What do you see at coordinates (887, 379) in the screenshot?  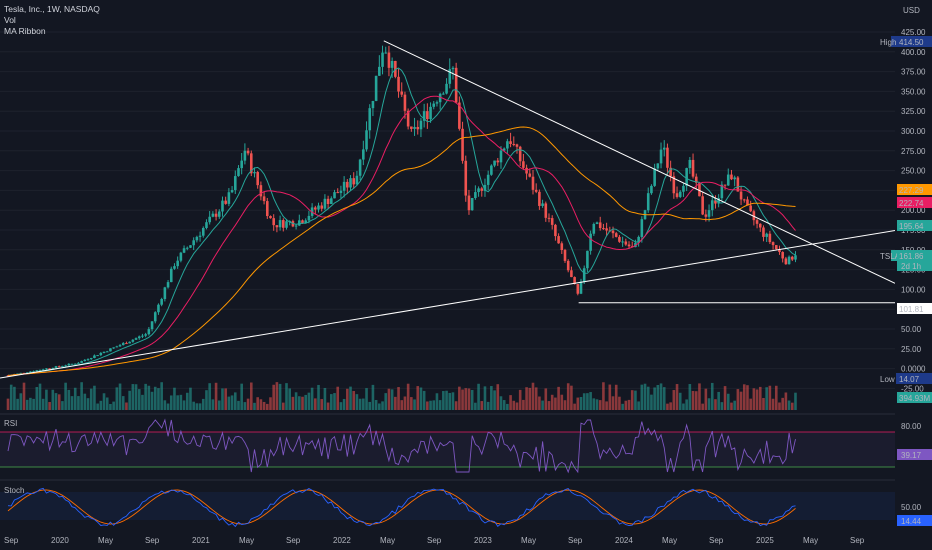 I see `badge-label: Low` at bounding box center [887, 379].